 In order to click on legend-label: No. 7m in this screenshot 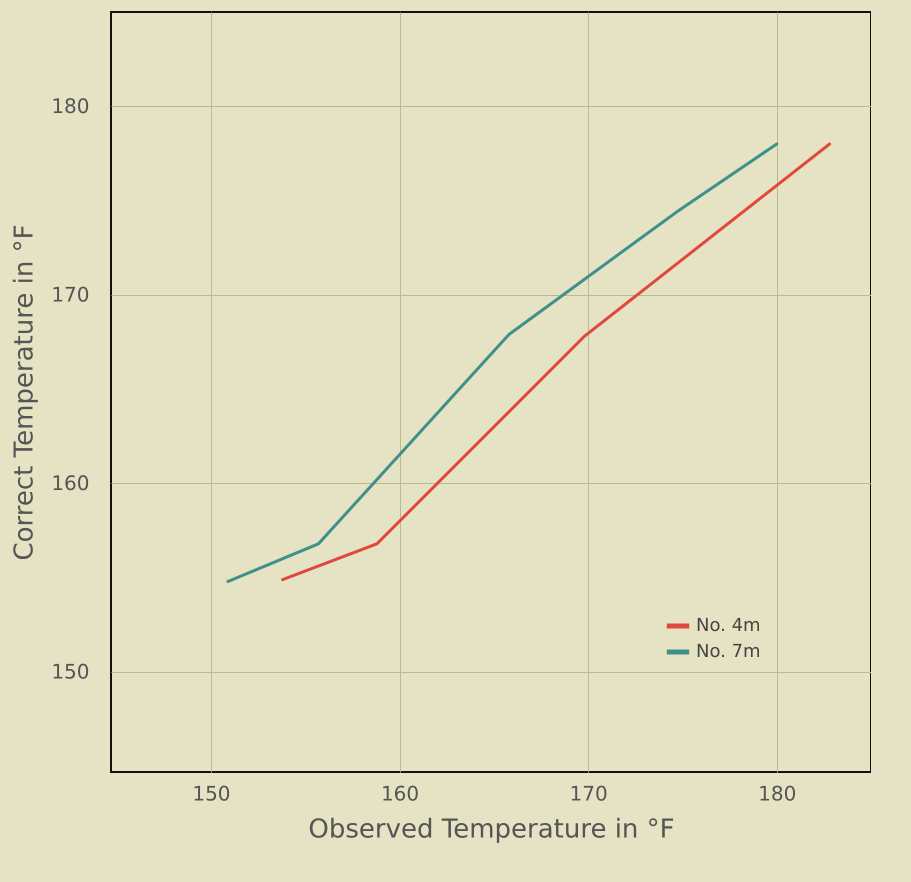, I will do `click(728, 651)`.